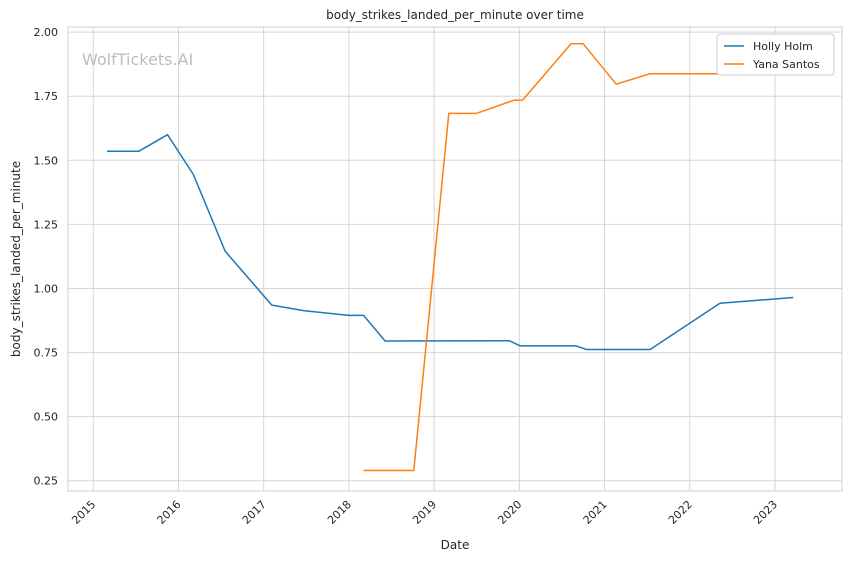 This screenshot has height=561, width=852. I want to click on legend-entries: Holly Holm Yana Santos, so click(772, 55).